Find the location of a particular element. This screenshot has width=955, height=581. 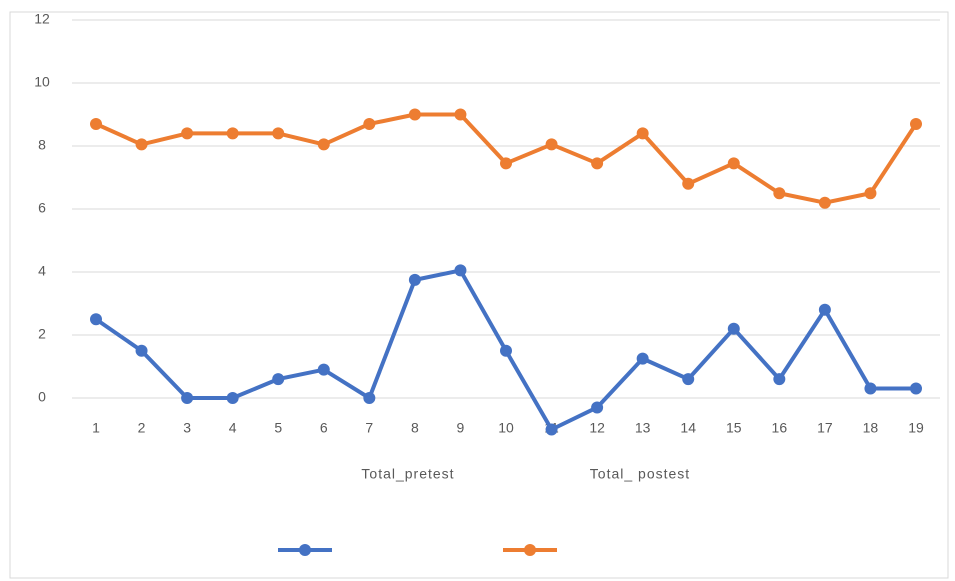

x-tick-label: 5 is located at coordinates (278, 428).